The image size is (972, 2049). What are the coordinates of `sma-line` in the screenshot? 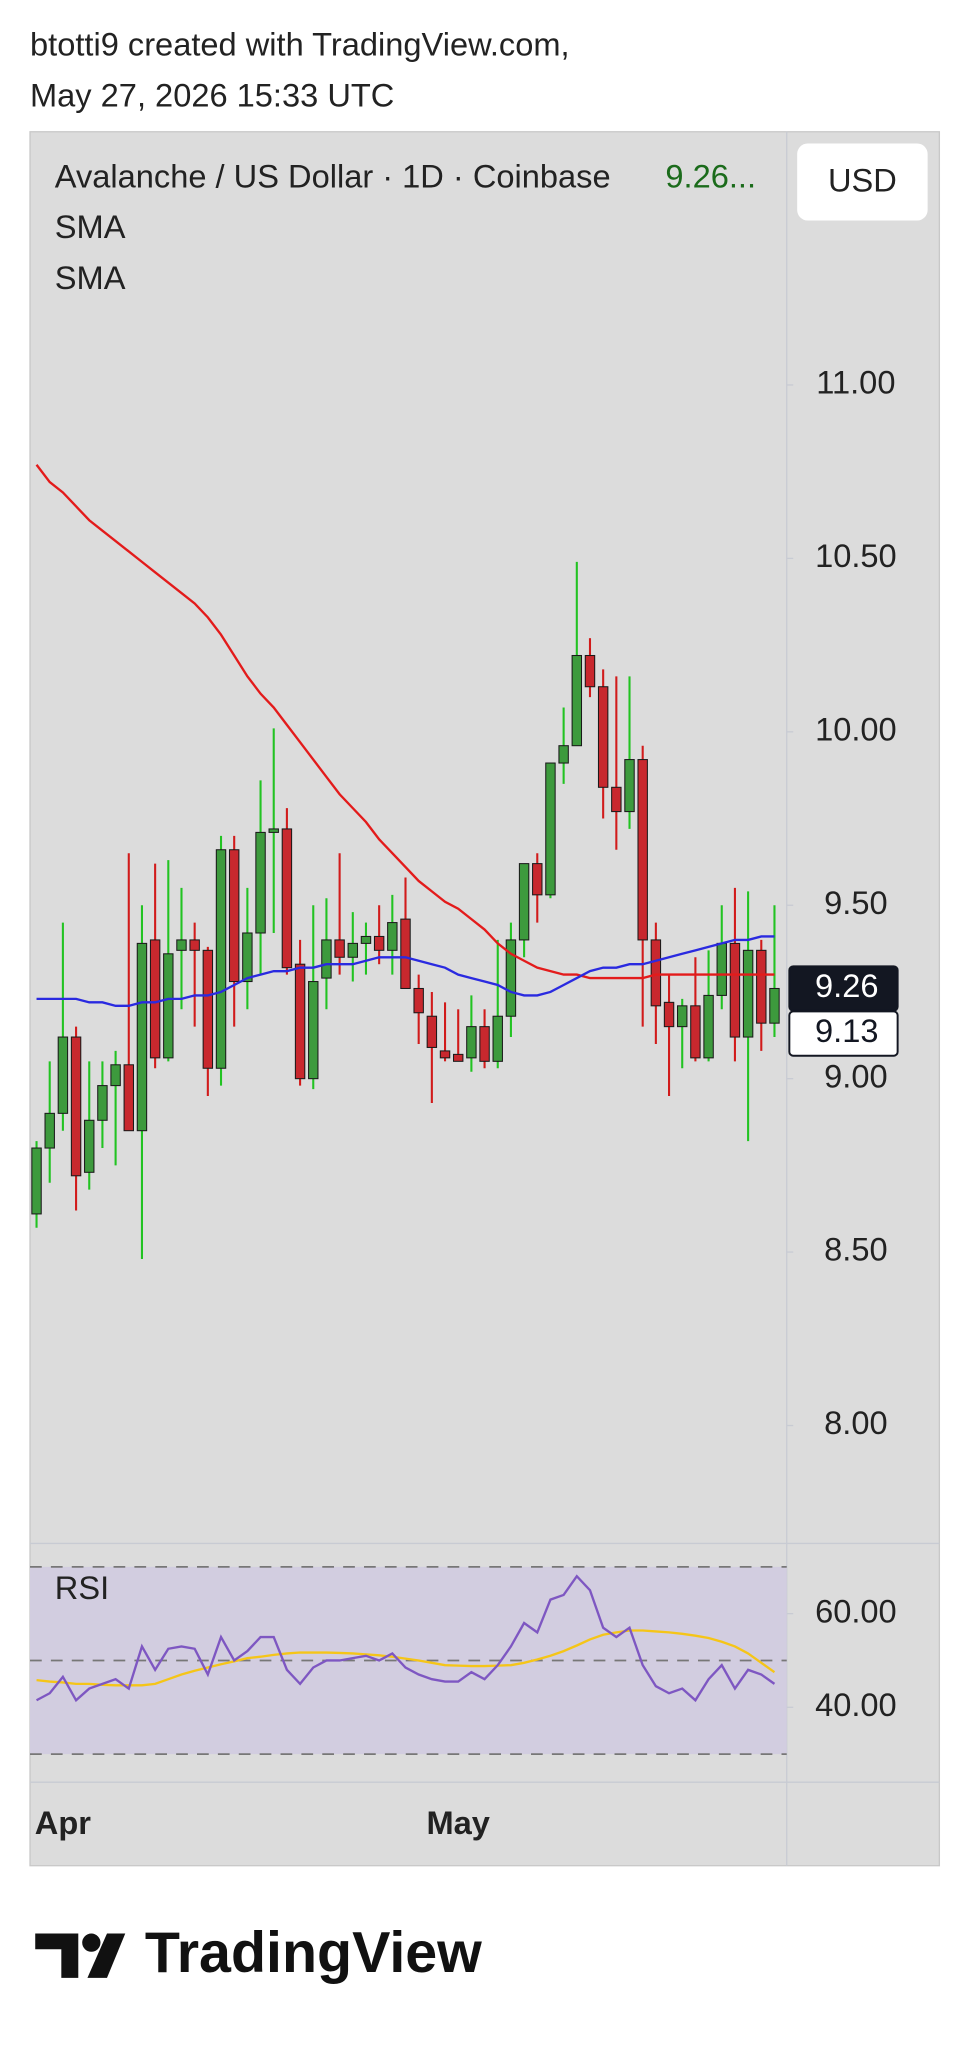 It's located at (405, 971).